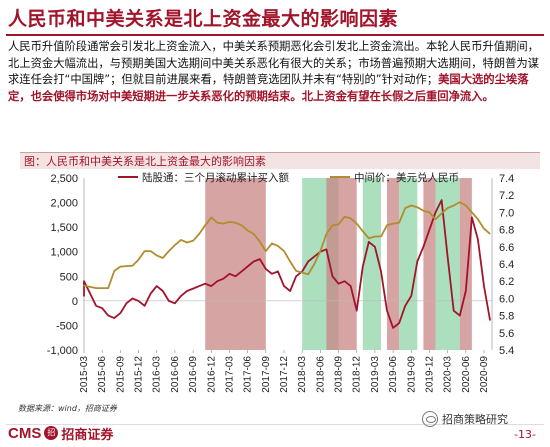 The width and height of the screenshot is (550, 447). What do you see at coordinates (302, 374) in the screenshot?
I see `x-tick-label: 2018-03` at bounding box center [302, 374].